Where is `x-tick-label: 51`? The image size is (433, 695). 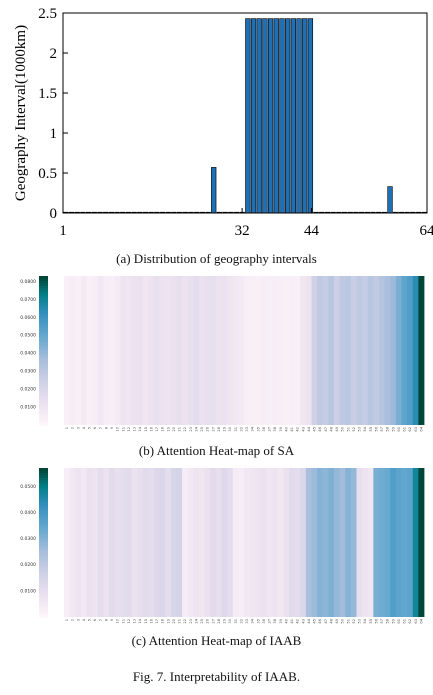 x-tick-label: 51 is located at coordinates (348, 429).